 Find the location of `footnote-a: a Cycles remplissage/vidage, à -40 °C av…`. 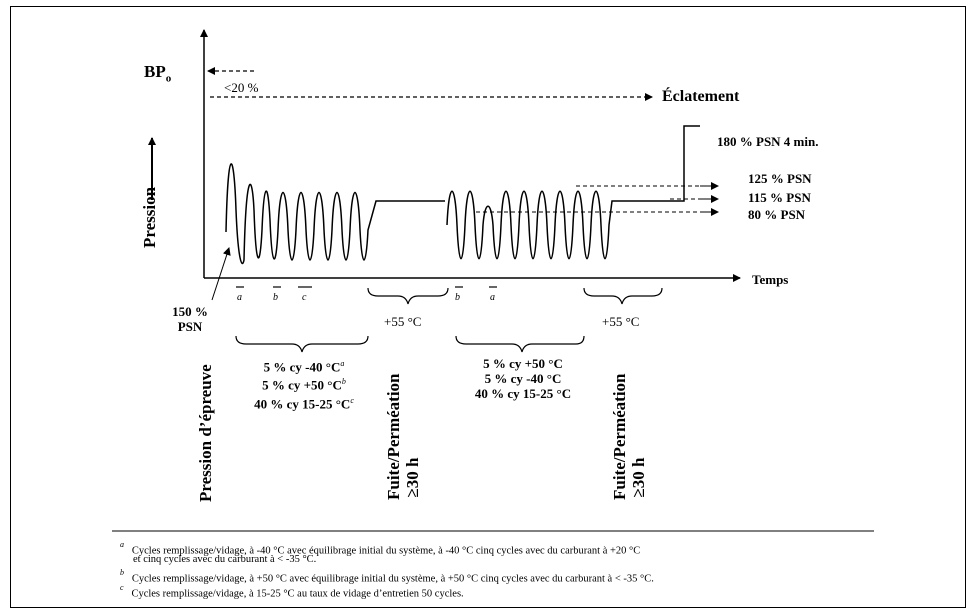

footnote-a: a Cycles remplissage/vidage, à -40 °C av… is located at coordinates (380, 548).